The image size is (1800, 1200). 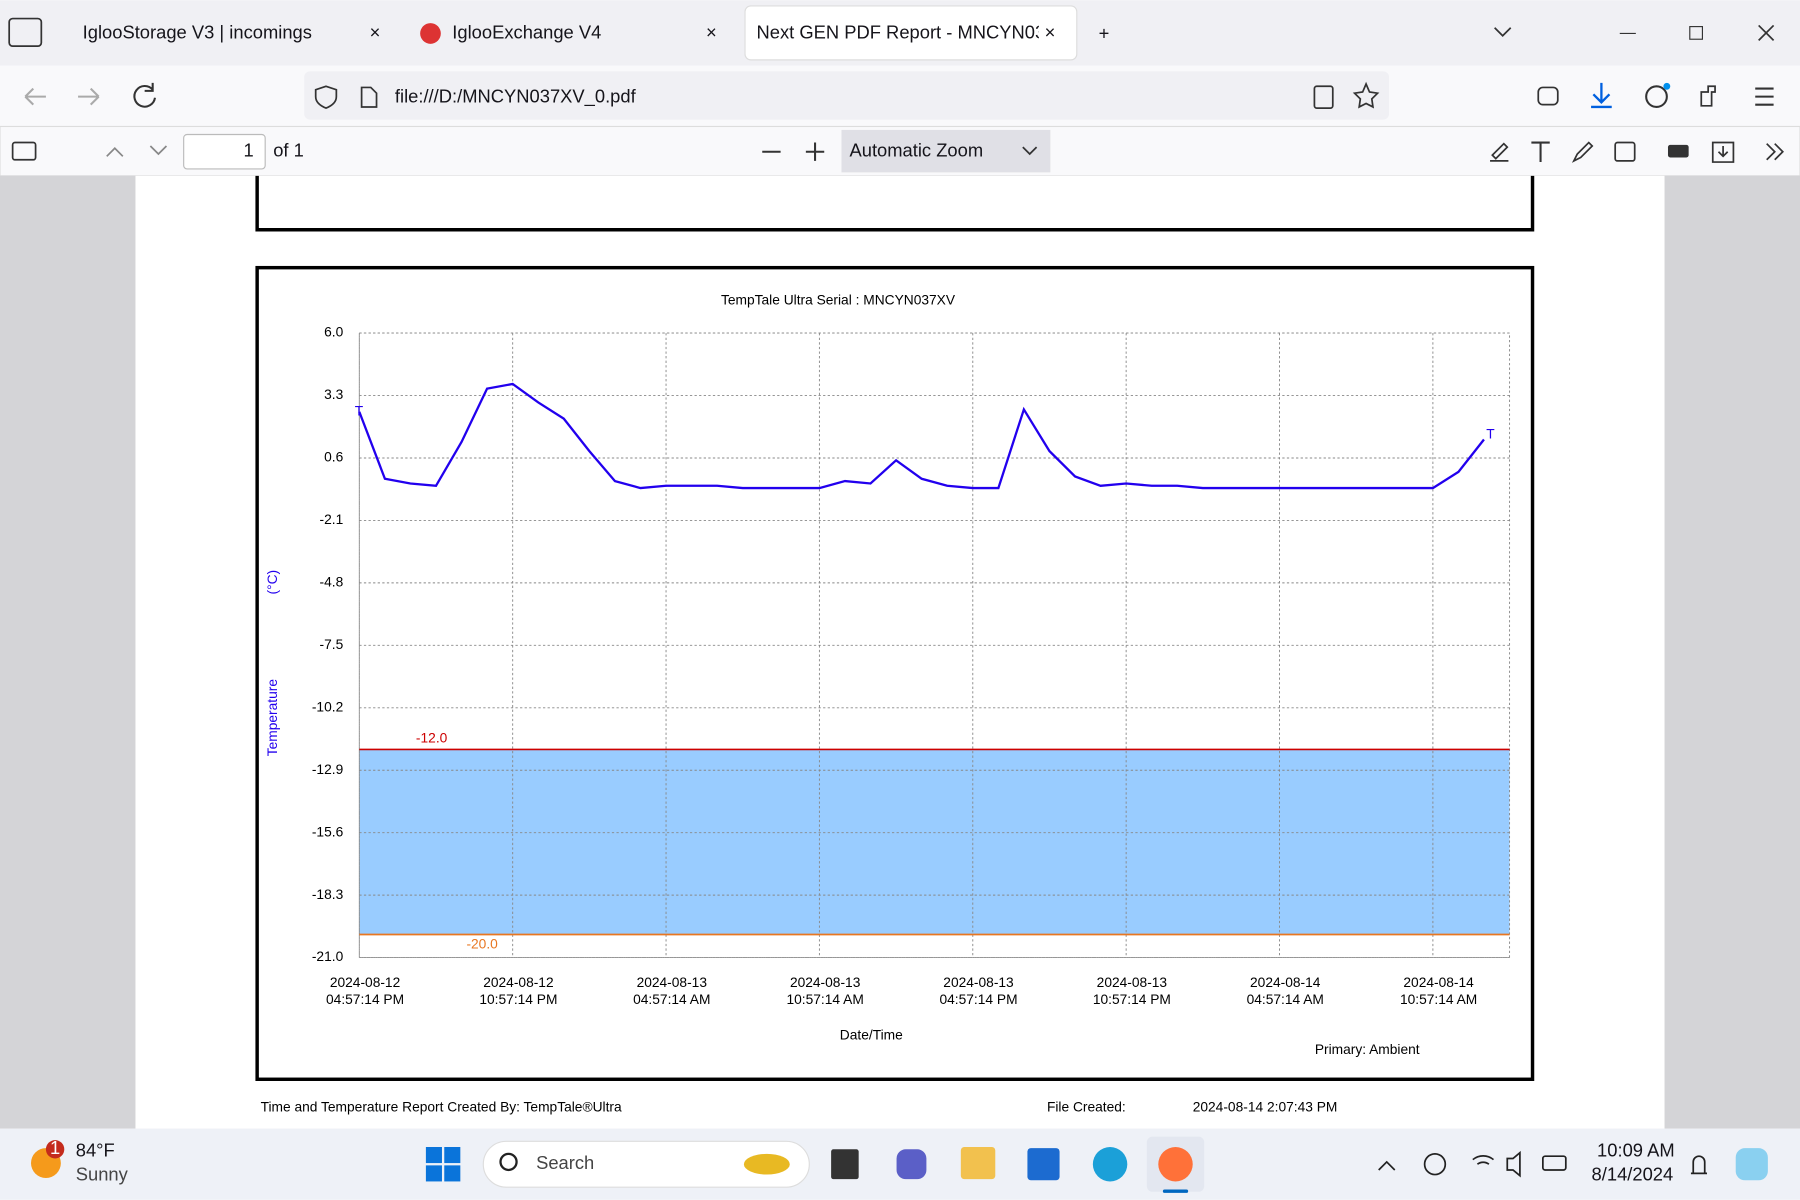 What do you see at coordinates (197, 31) in the screenshot?
I see `tab-title: IglooStorage V3 | incomings` at bounding box center [197, 31].